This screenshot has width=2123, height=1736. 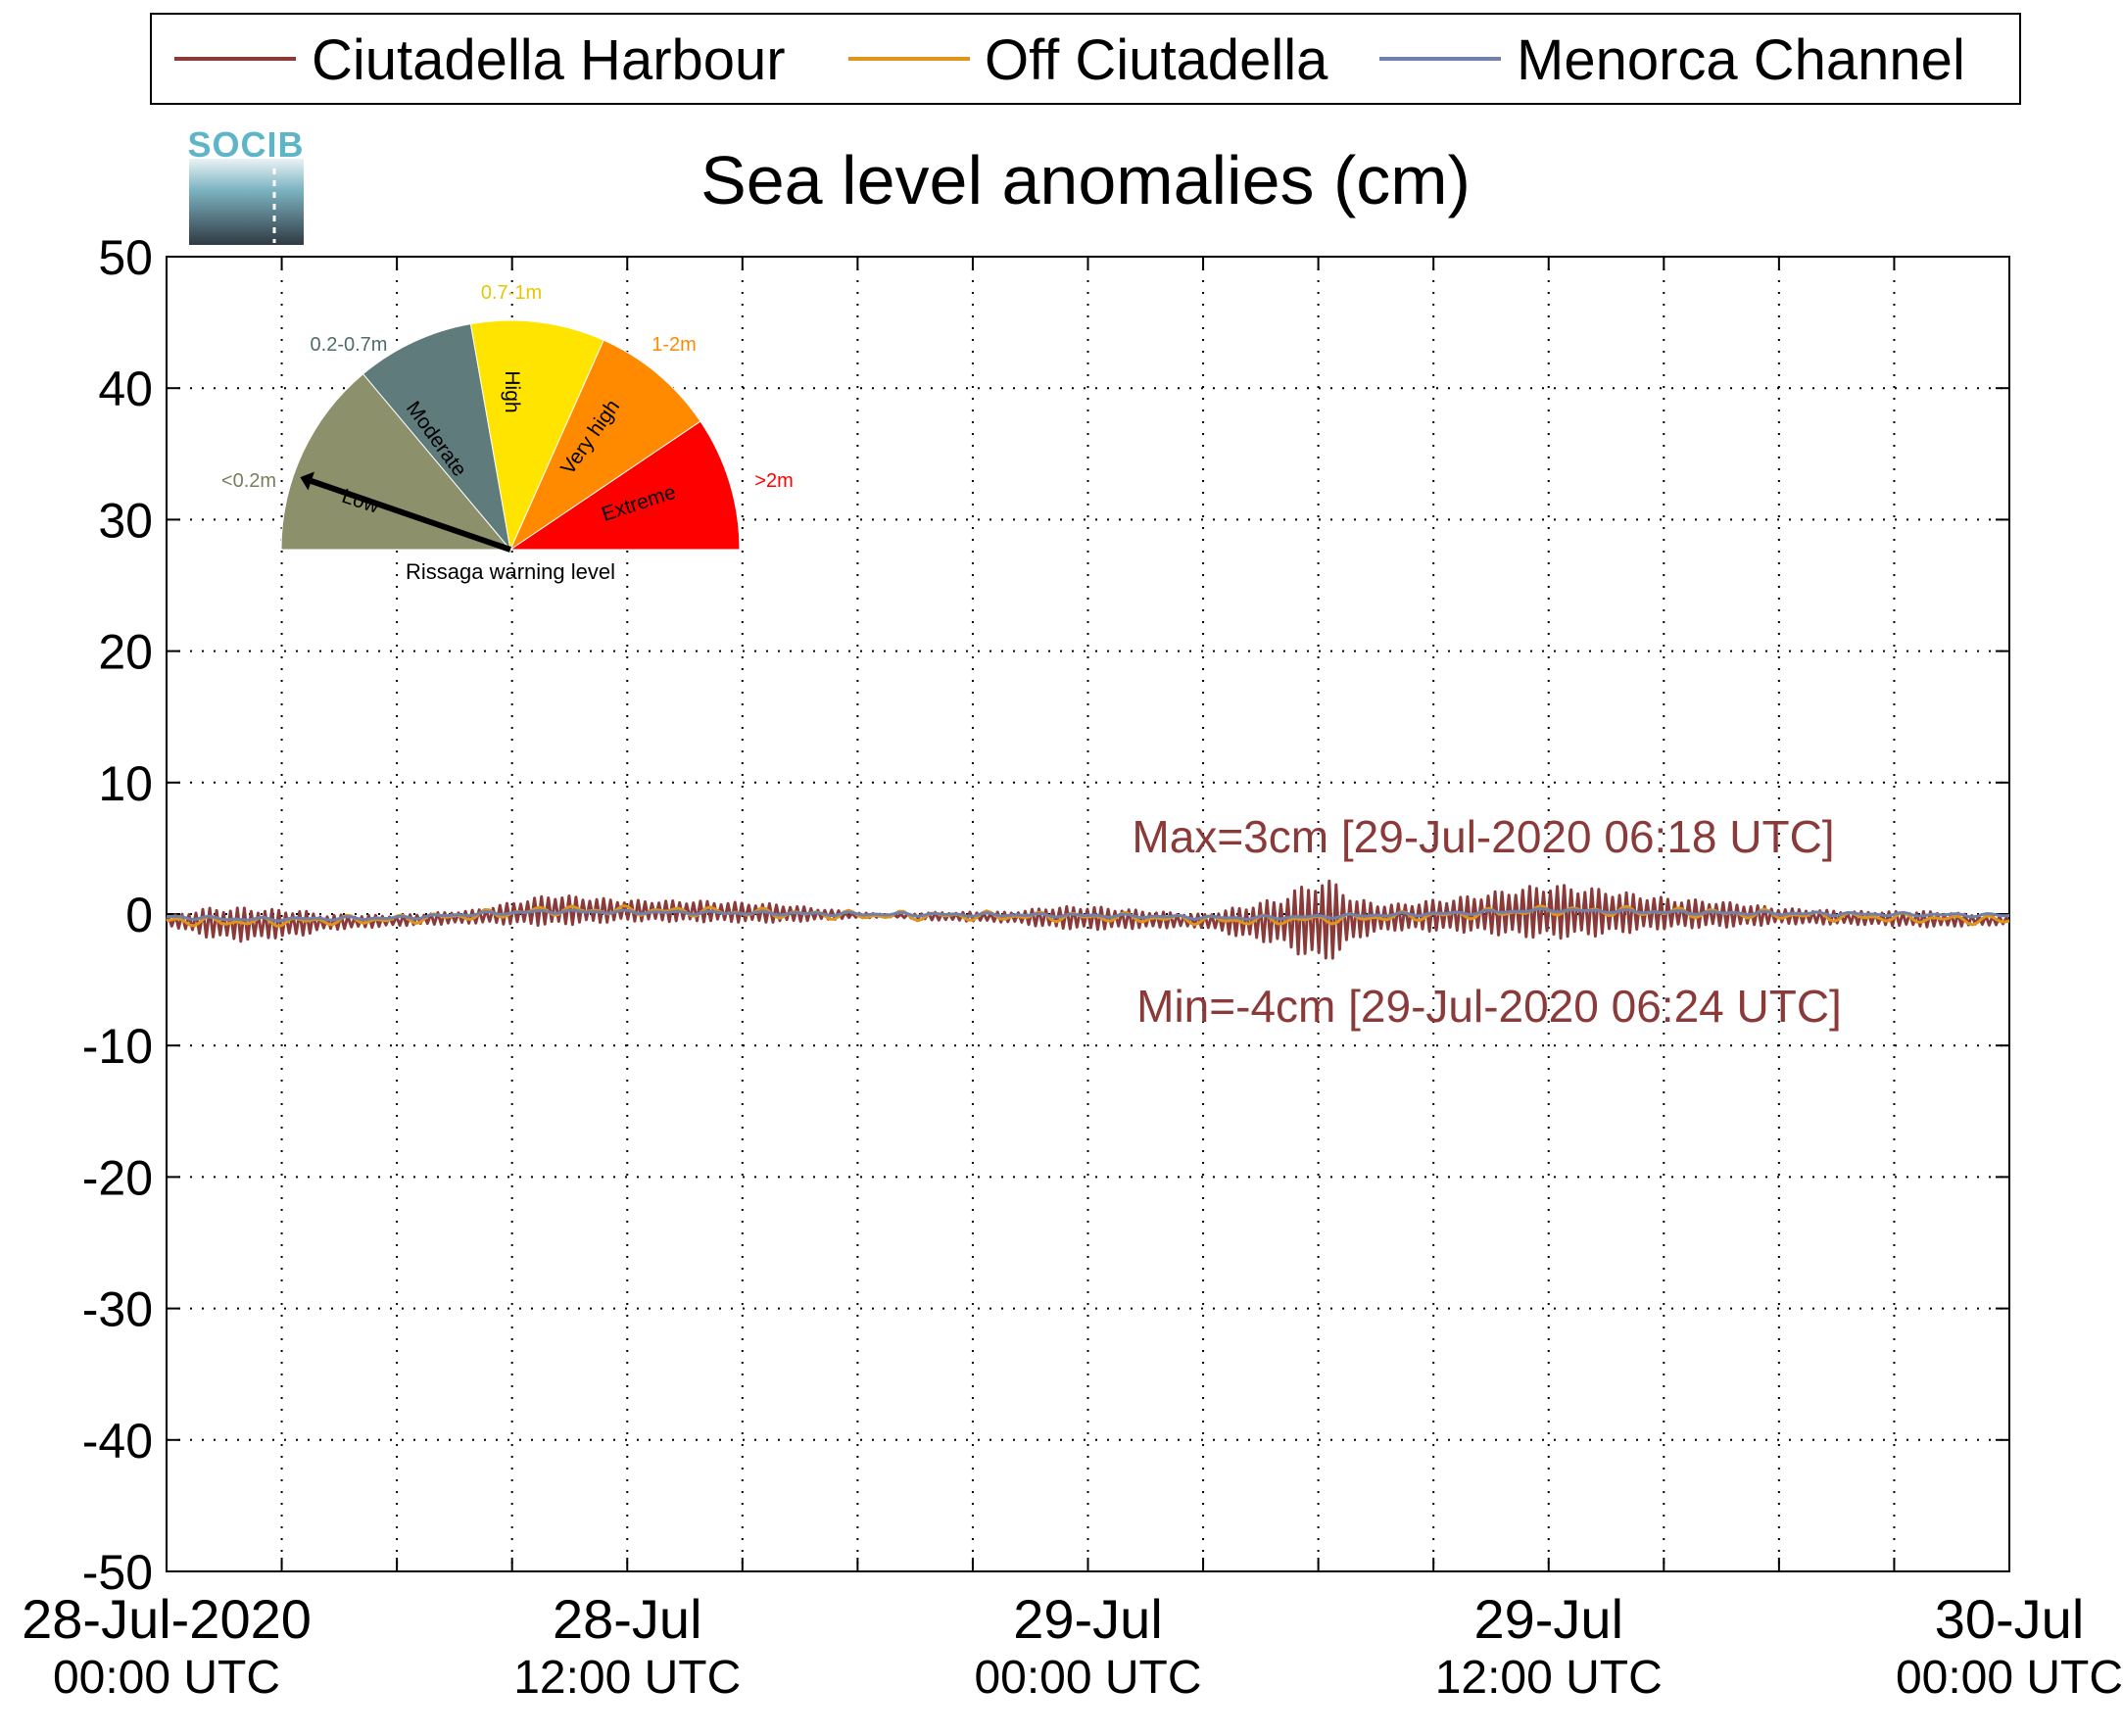 What do you see at coordinates (349, 345) in the screenshot?
I see `gauge-range-label: 0.2-0.7m` at bounding box center [349, 345].